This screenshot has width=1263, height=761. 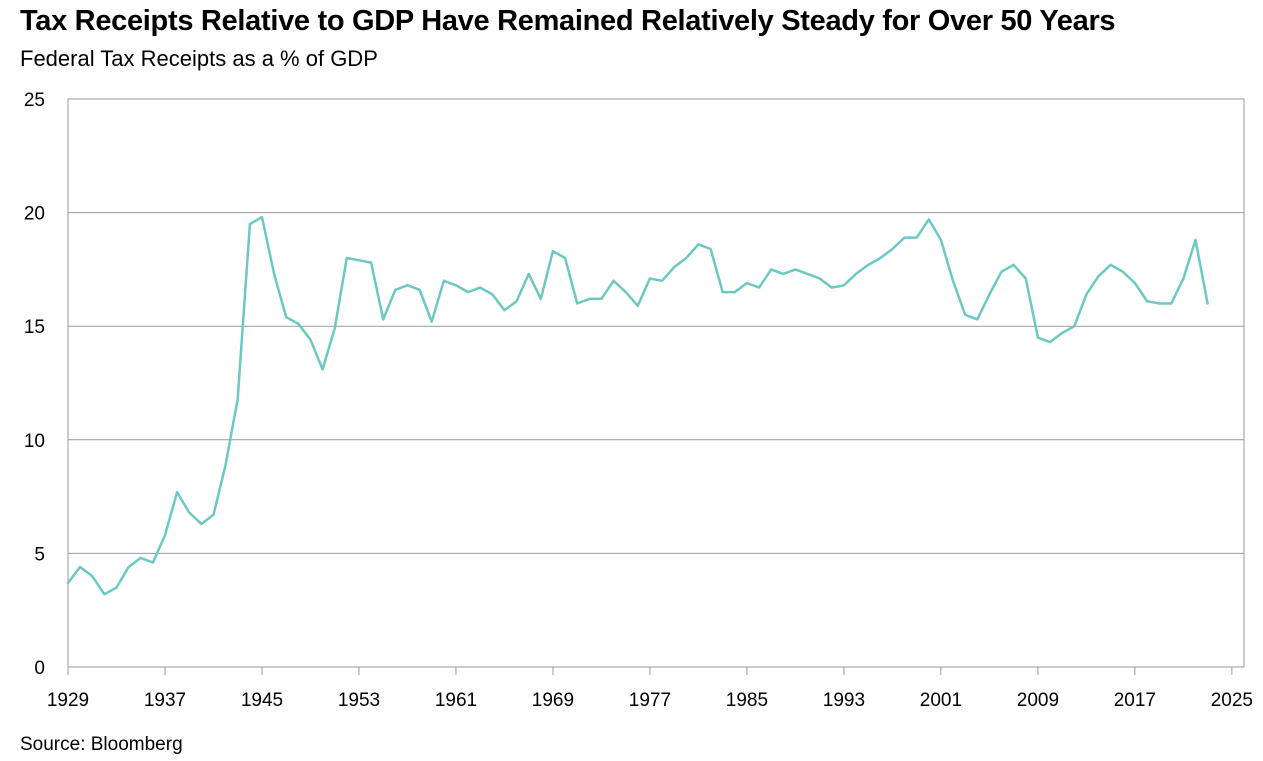 I want to click on y-tick-label: 10, so click(x=34, y=441).